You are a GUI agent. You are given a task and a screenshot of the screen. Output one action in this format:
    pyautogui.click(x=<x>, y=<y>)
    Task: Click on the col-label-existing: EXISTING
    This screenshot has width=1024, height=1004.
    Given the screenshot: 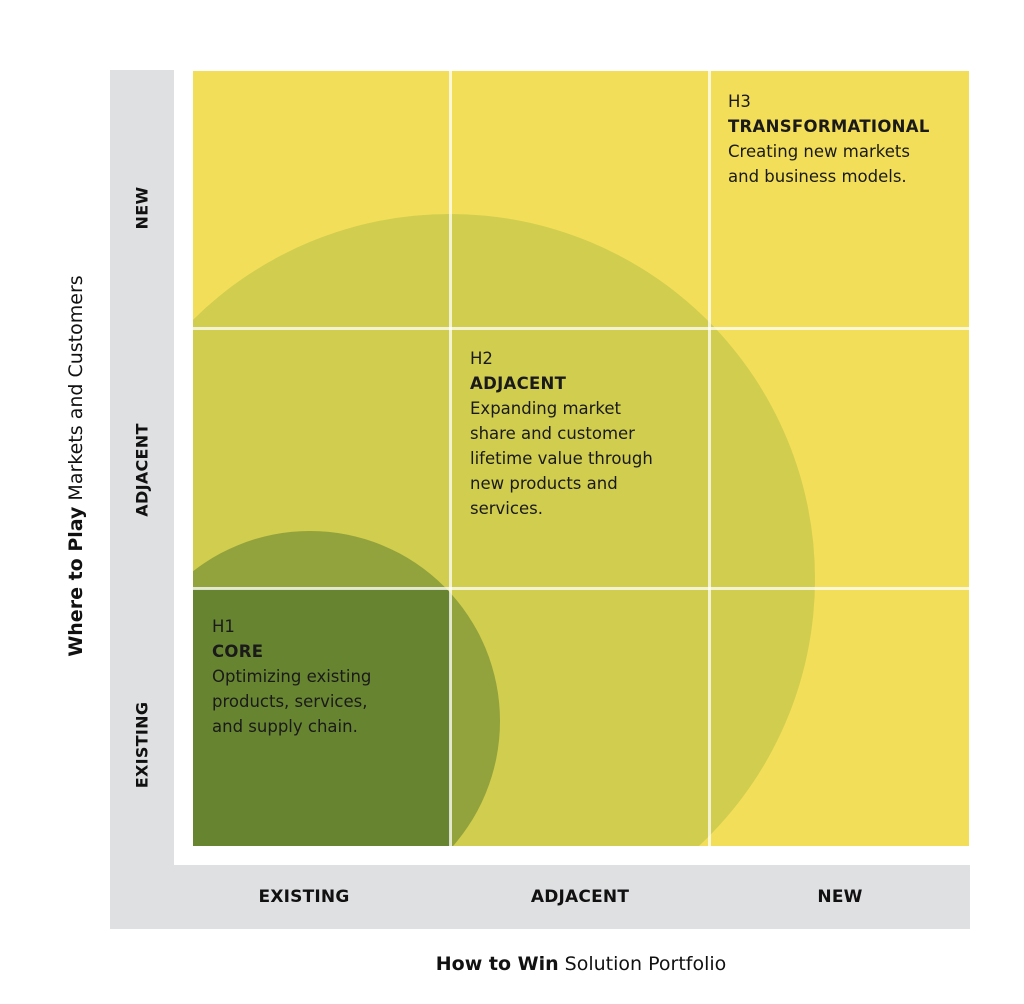 What is the action you would take?
    pyautogui.click(x=304, y=897)
    